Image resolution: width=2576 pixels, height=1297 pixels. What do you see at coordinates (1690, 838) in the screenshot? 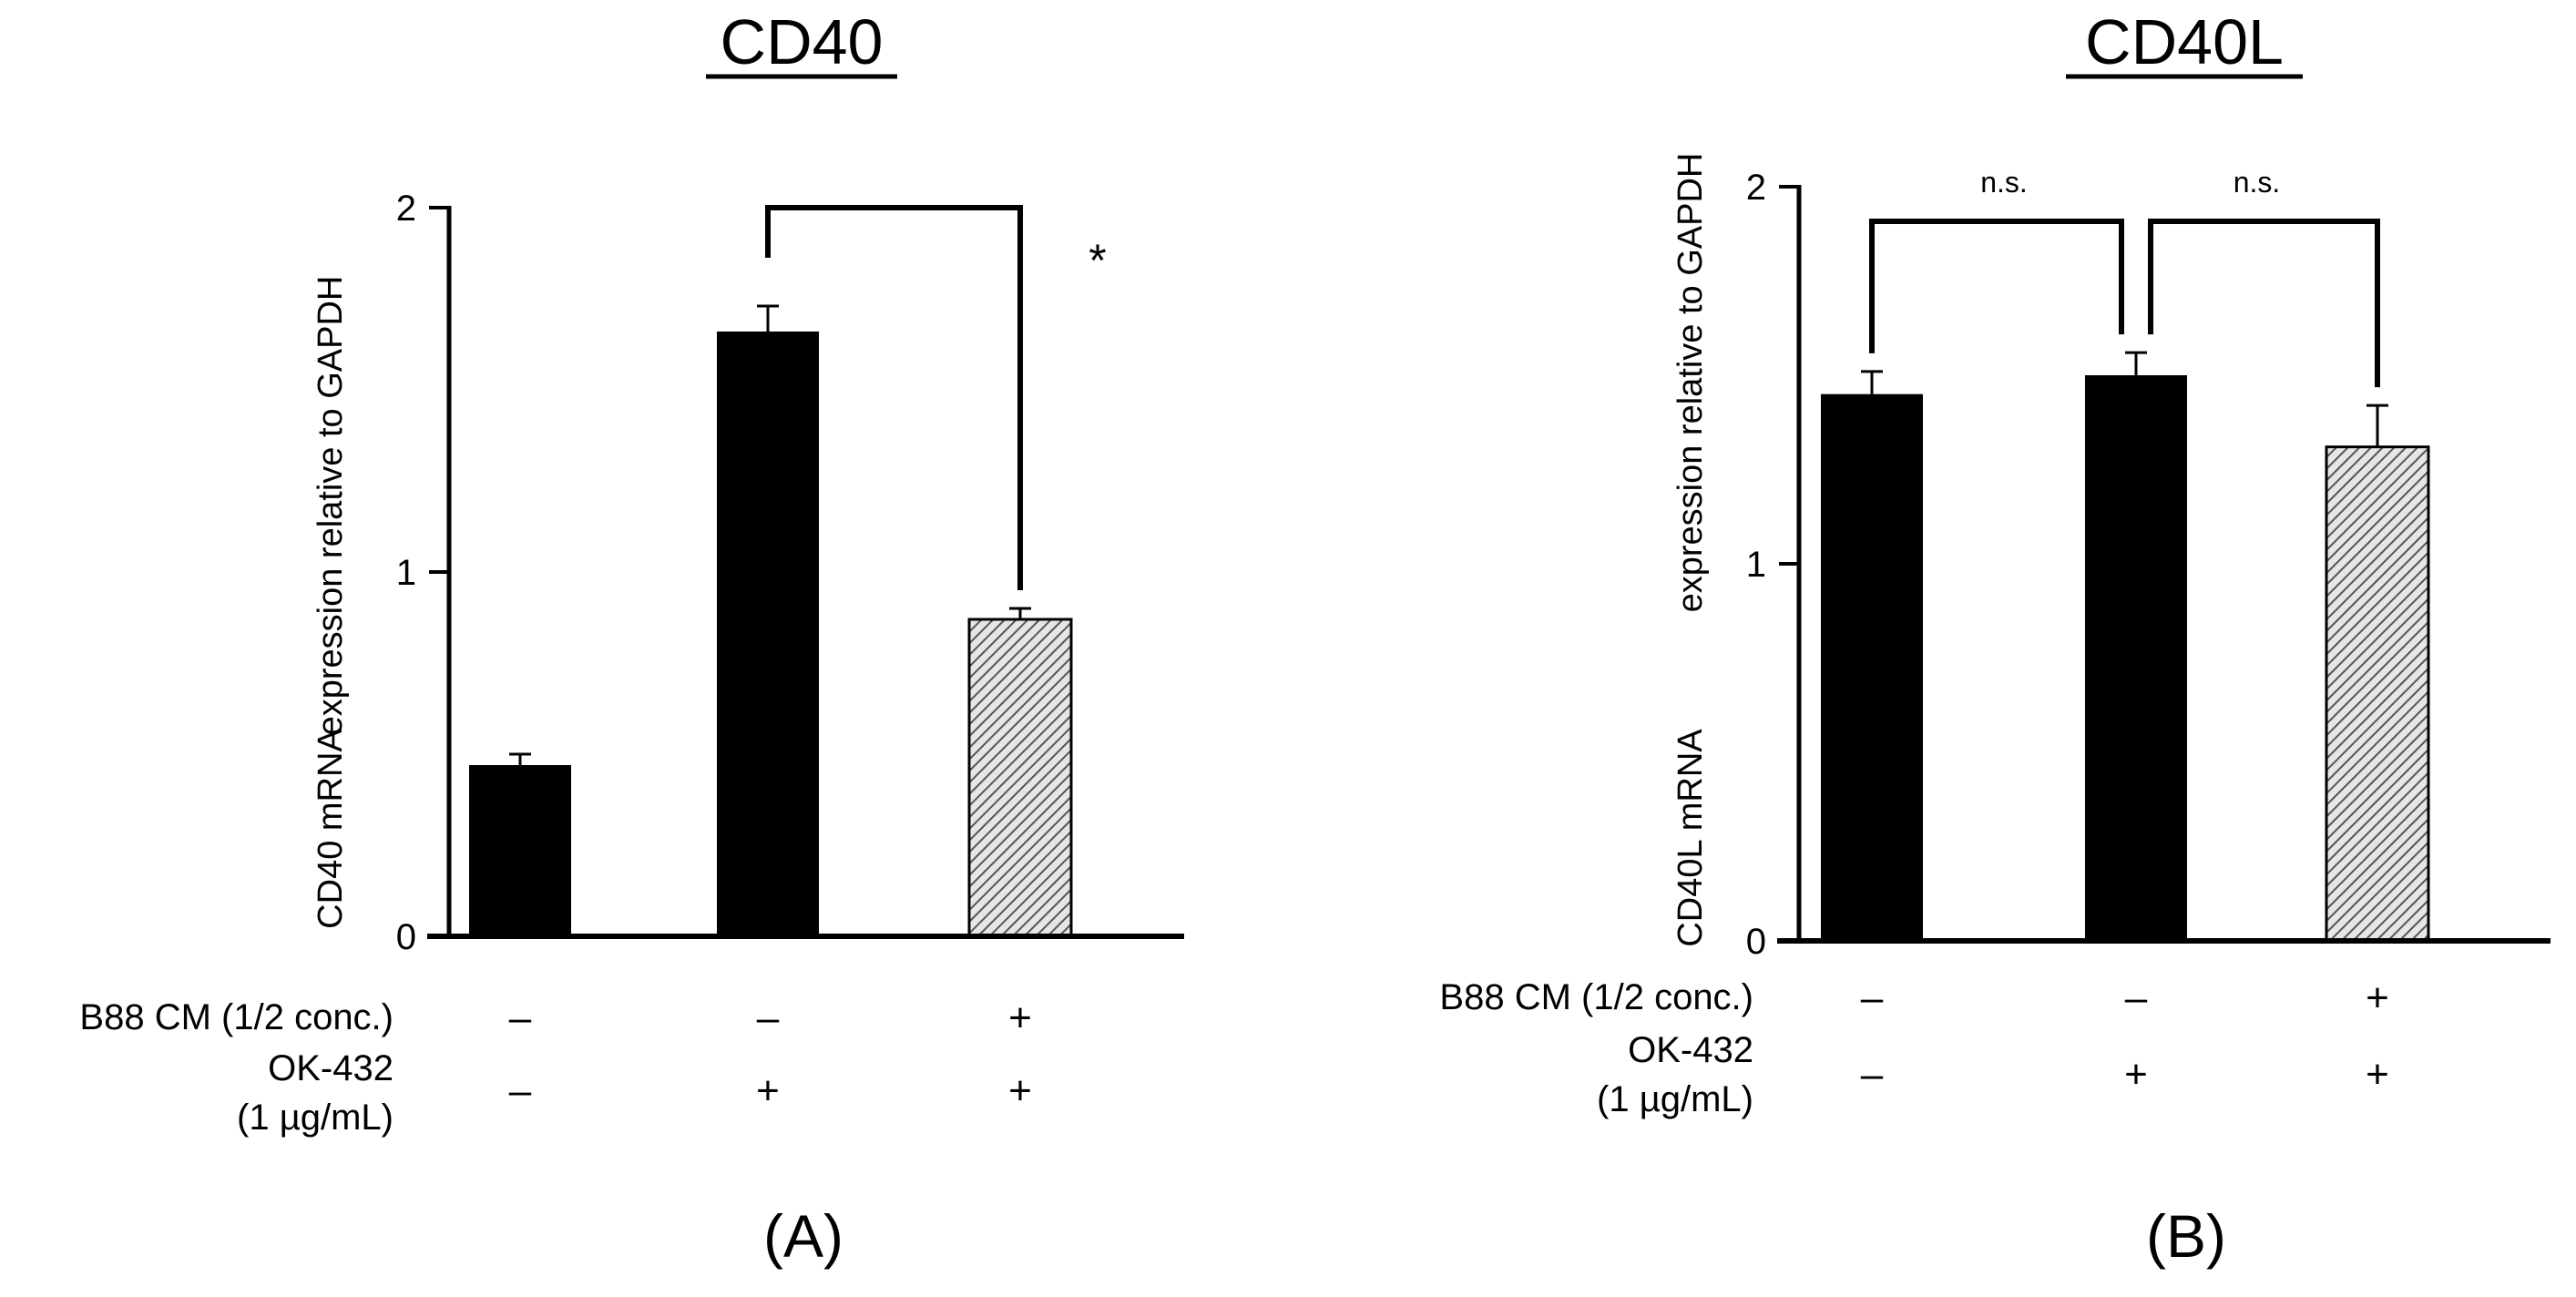
I see `y-axis-label-gene: CD40L mRNA` at bounding box center [1690, 838].